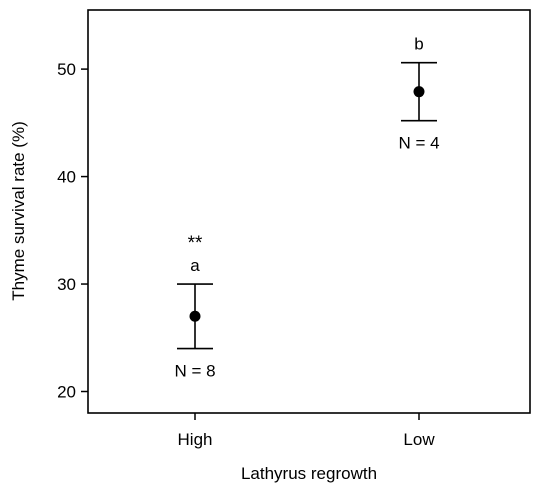 The image size is (550, 489). Describe the element at coordinates (195, 243) in the screenshot. I see `significance-marker: **` at that location.